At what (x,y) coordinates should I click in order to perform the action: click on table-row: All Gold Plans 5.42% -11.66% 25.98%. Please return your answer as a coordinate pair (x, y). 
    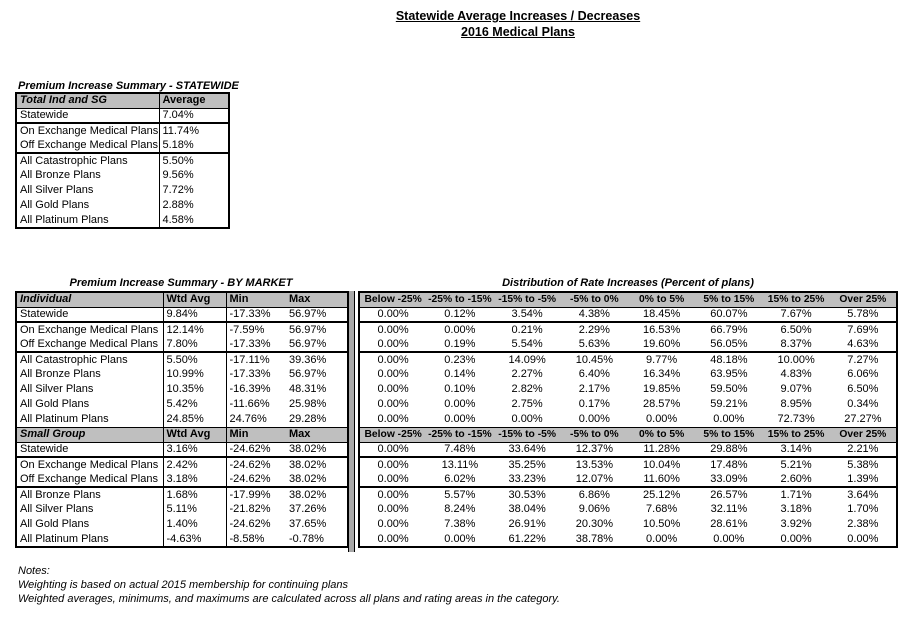
    Looking at the image, I should click on (182, 404).